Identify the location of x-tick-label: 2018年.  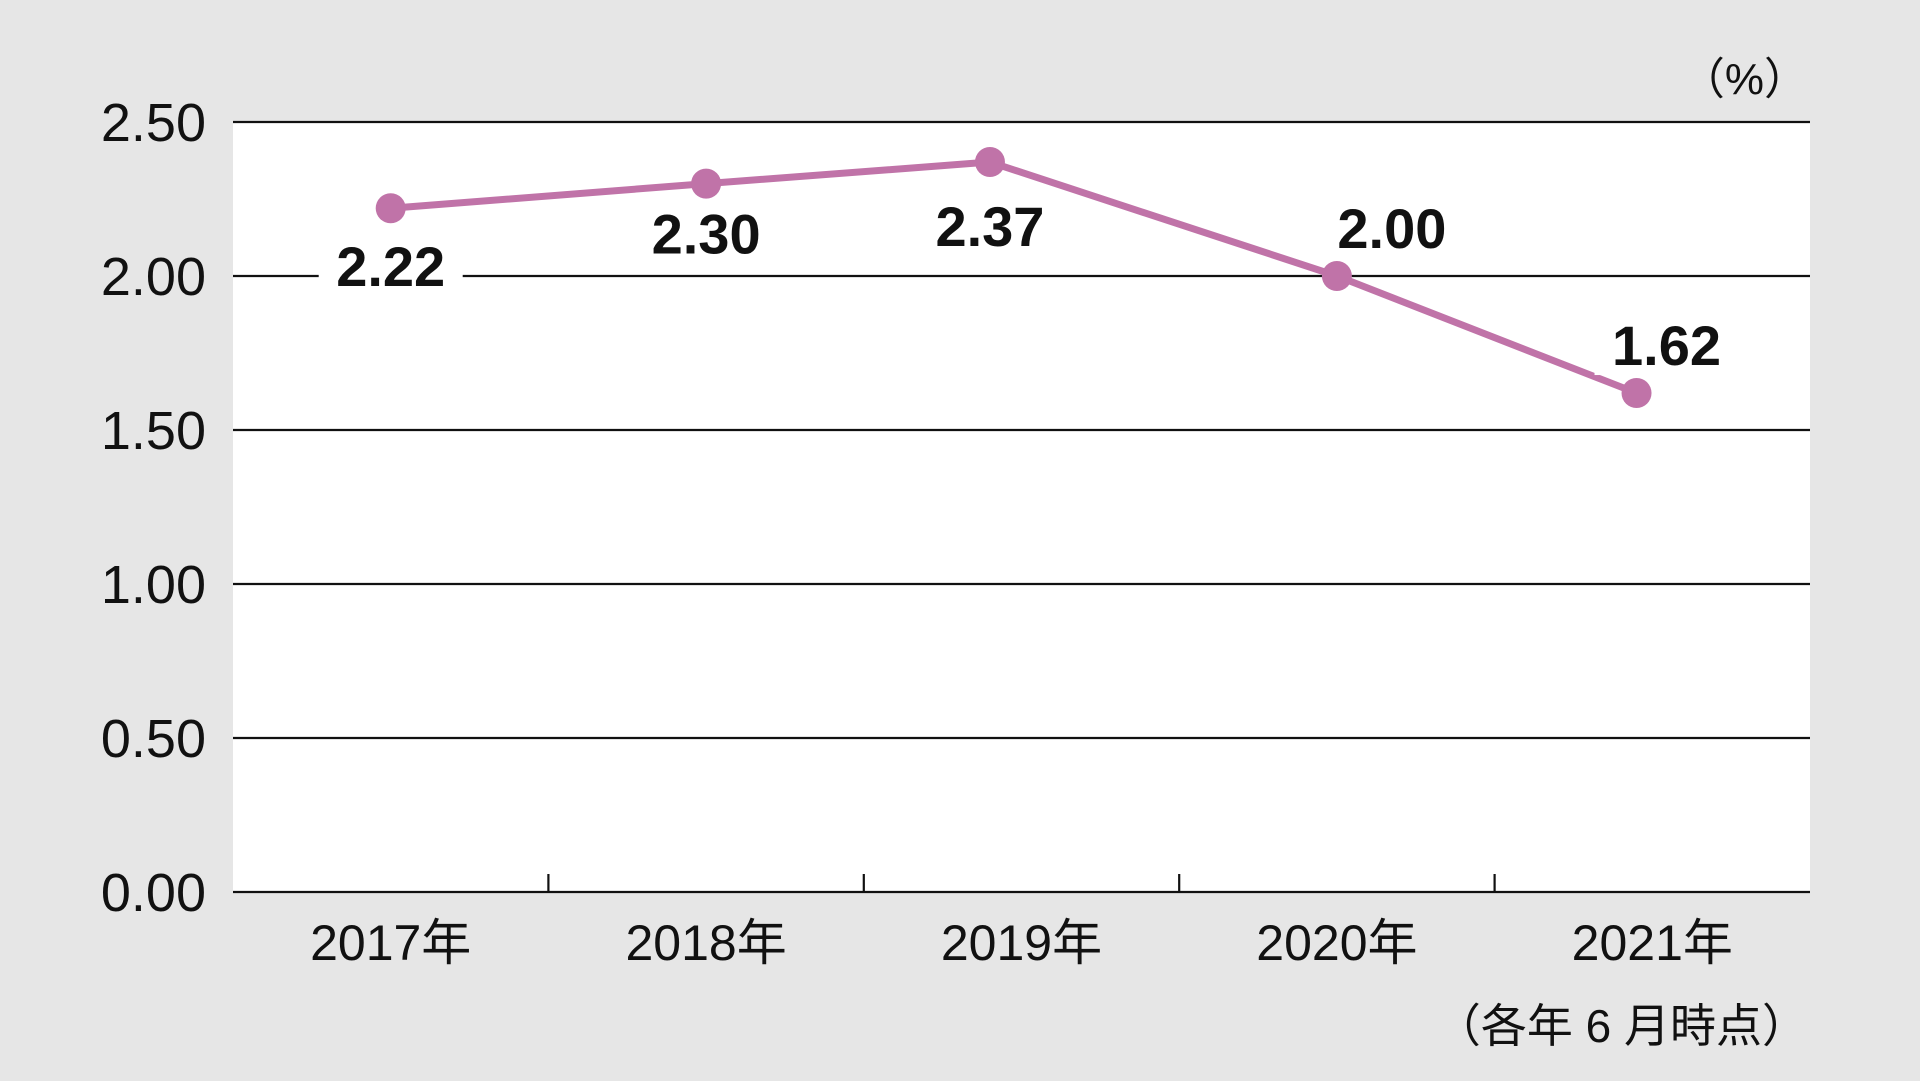
(705, 943).